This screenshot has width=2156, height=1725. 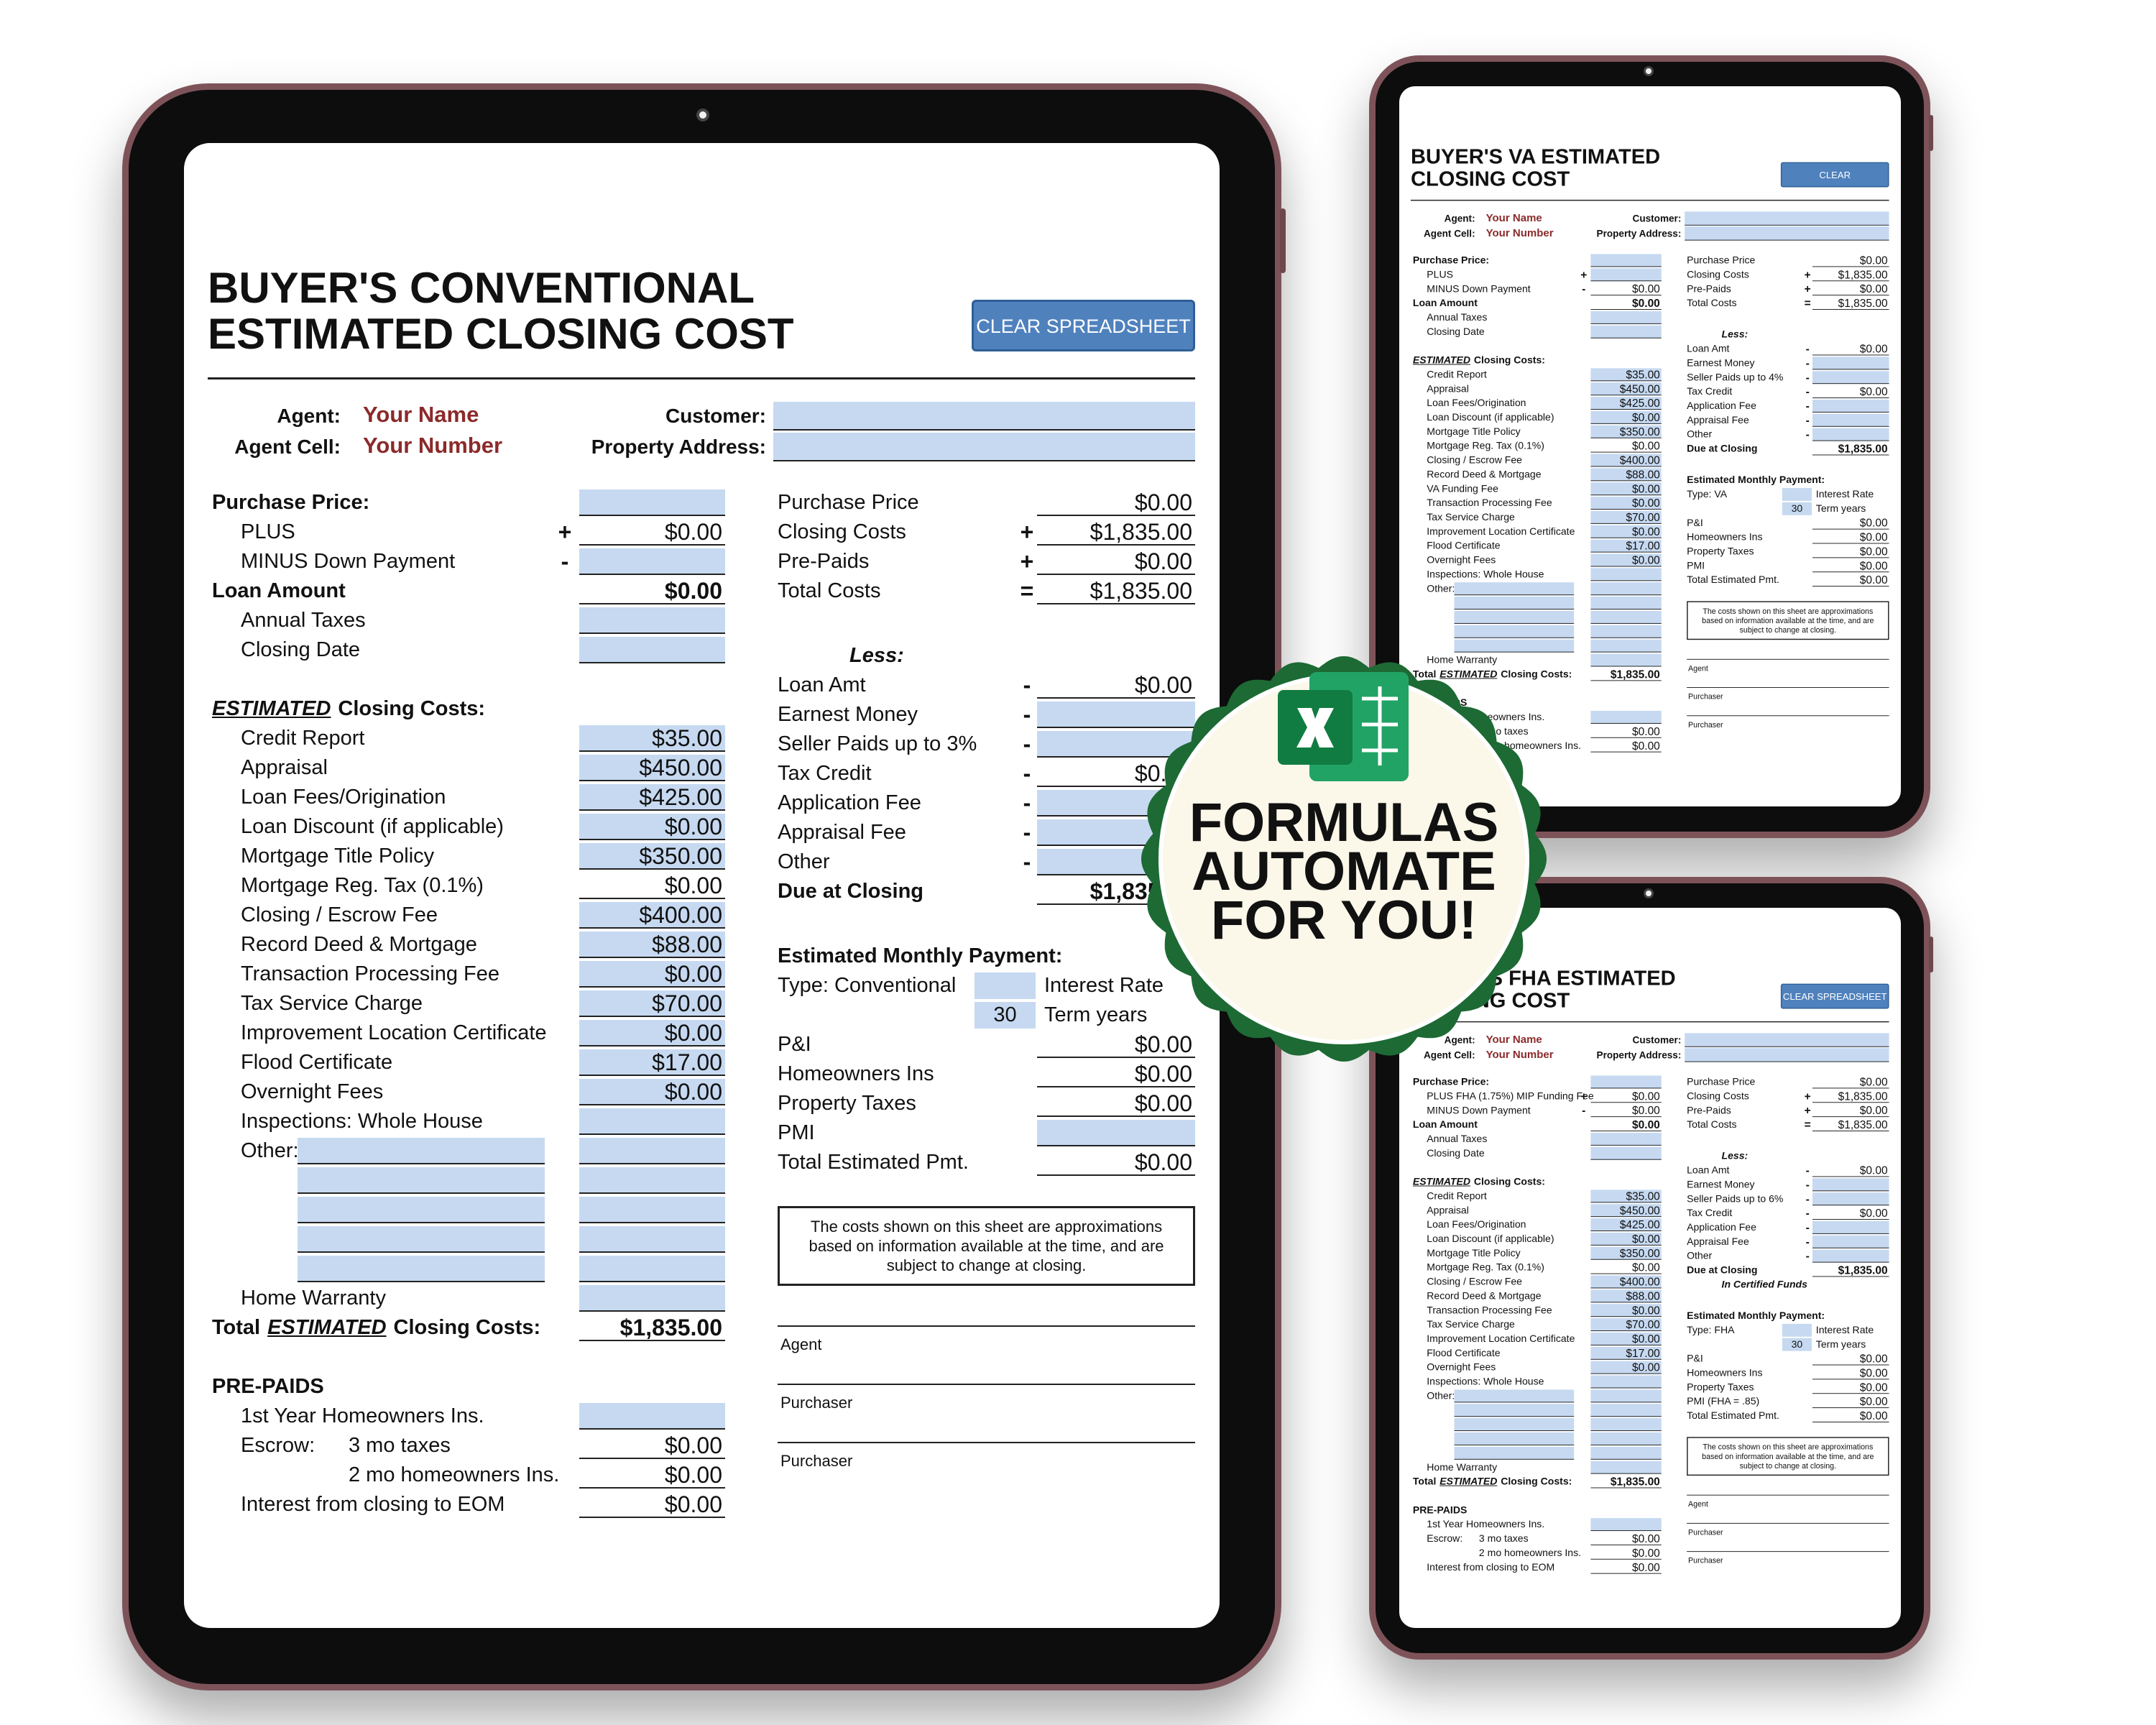 I want to click on signature-line, so click(x=1788, y=1495).